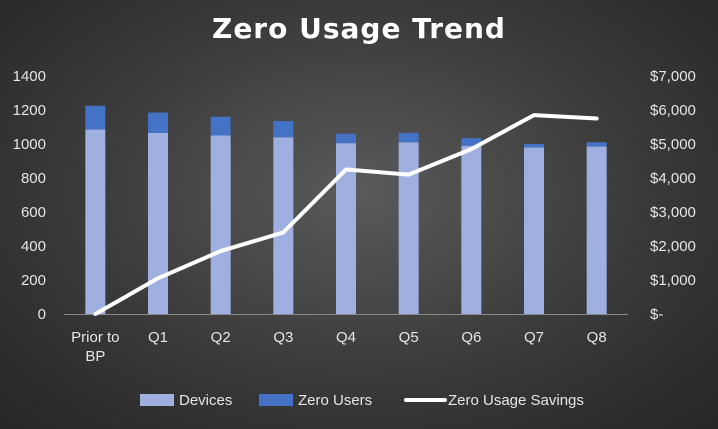 The image size is (718, 429). What do you see at coordinates (673, 246) in the screenshot?
I see `y-right-tick-label: $2,000` at bounding box center [673, 246].